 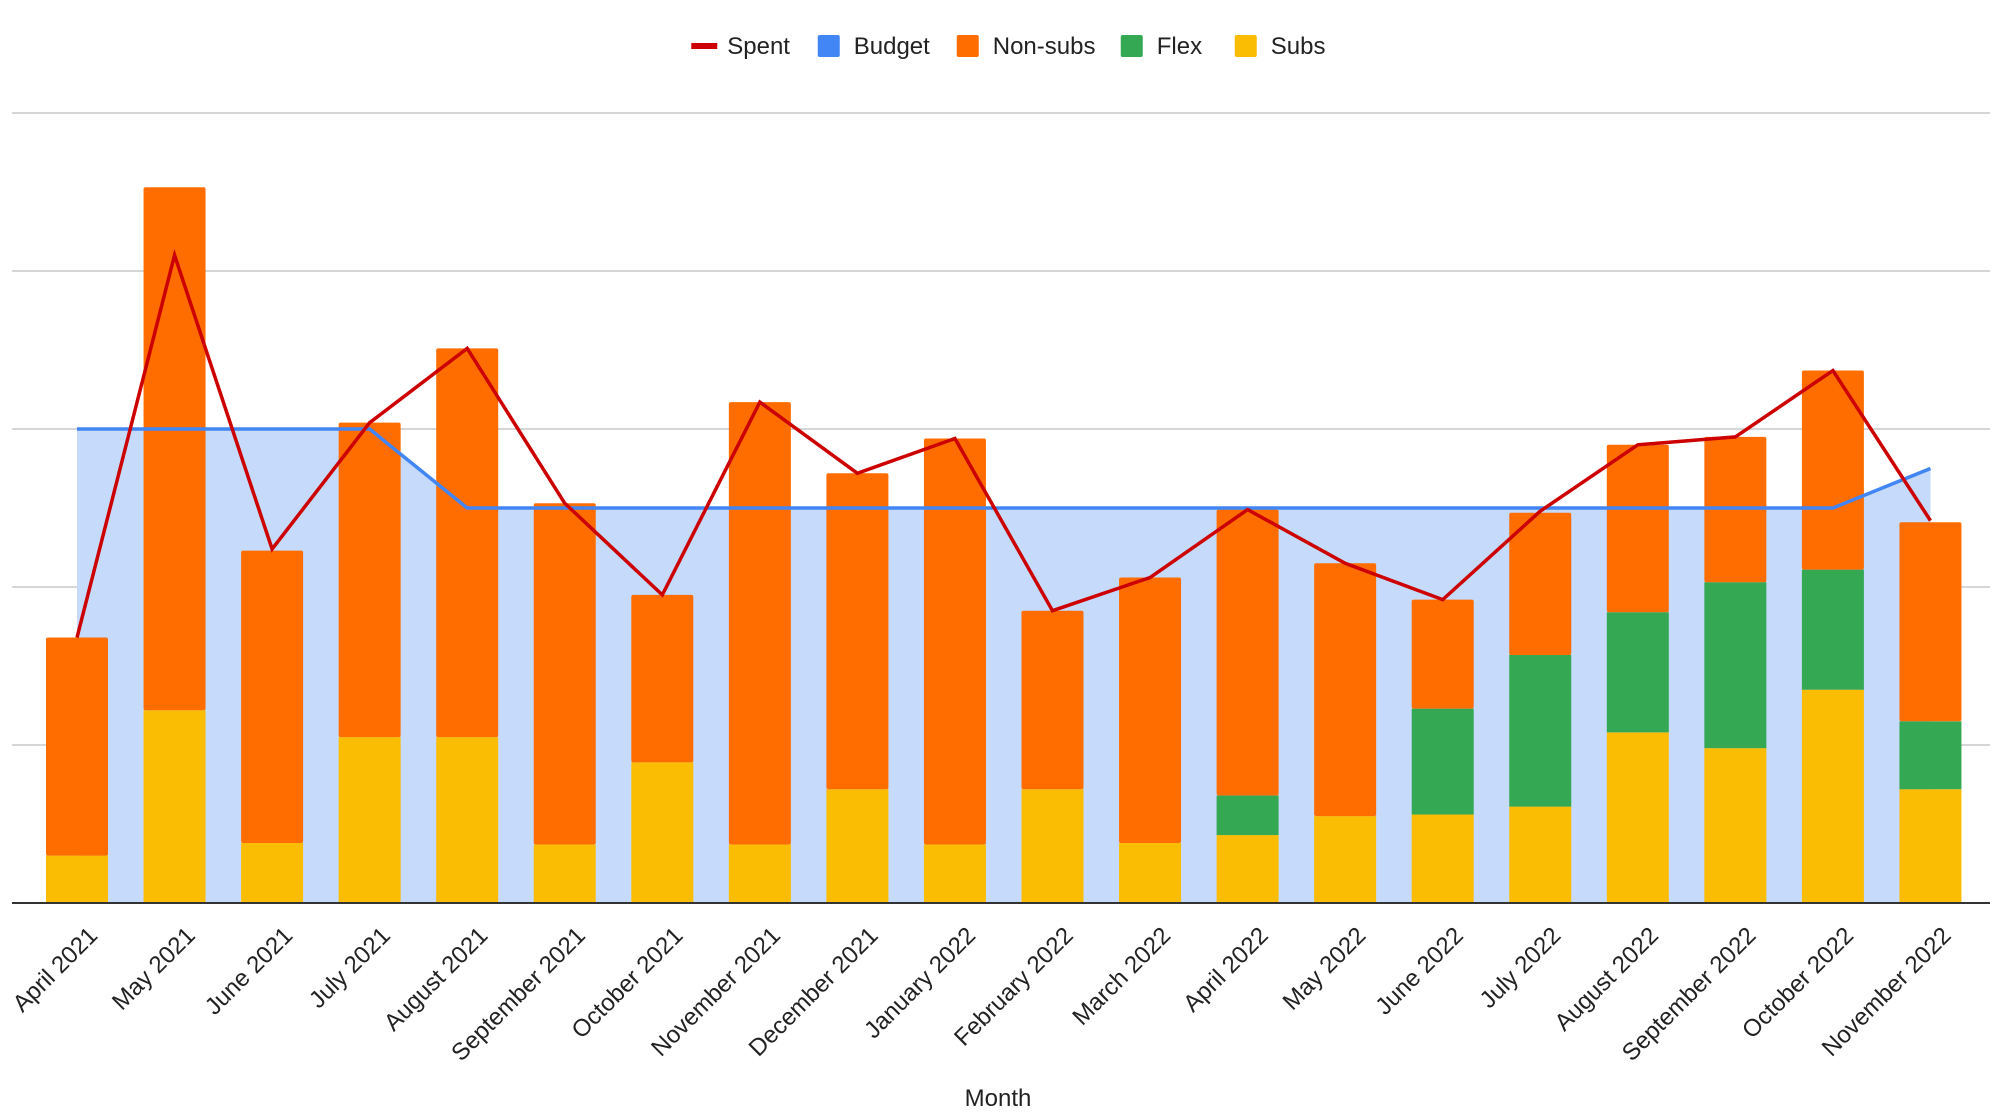 What do you see at coordinates (892, 46) in the screenshot?
I see `legend-label: Budget` at bounding box center [892, 46].